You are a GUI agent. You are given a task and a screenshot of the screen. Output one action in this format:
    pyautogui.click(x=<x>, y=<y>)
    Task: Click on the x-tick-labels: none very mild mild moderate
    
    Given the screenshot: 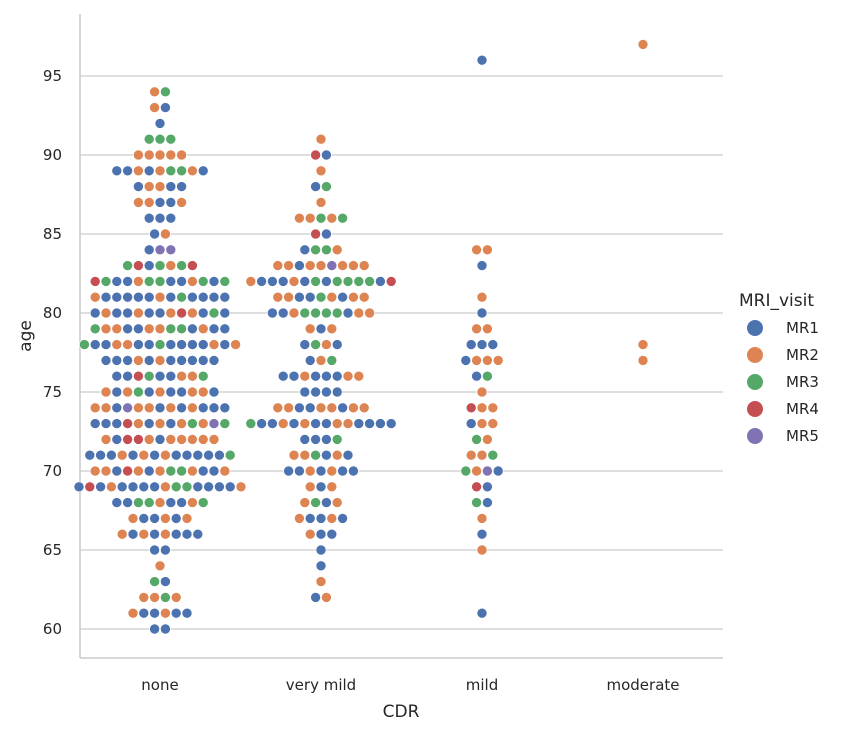 What is the action you would take?
    pyautogui.click(x=410, y=685)
    